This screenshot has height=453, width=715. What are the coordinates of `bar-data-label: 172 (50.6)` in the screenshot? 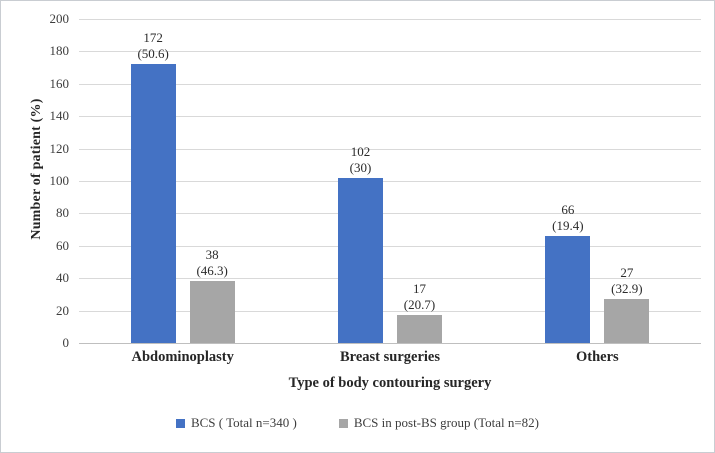 It's located at (153, 46).